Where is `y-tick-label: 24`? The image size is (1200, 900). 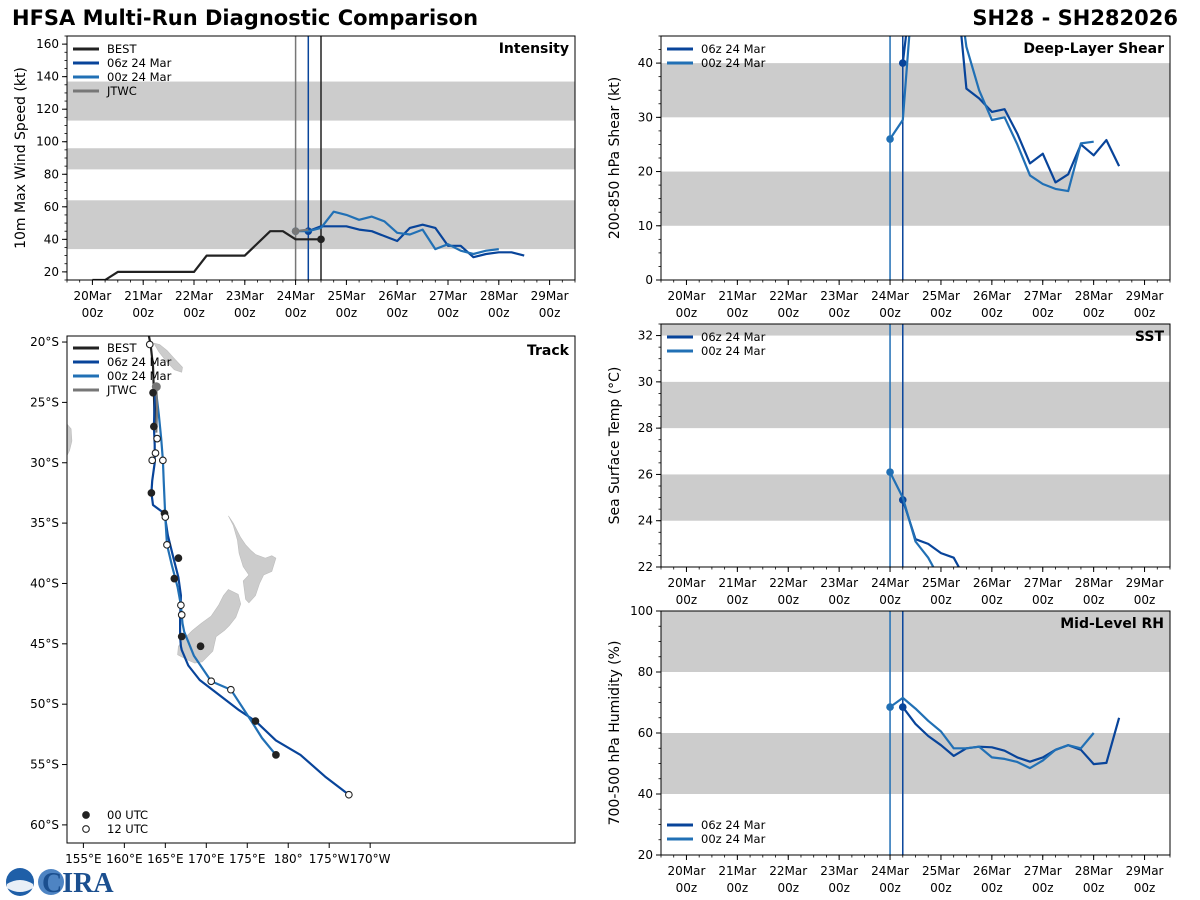
y-tick-label: 24 is located at coordinates (645, 521).